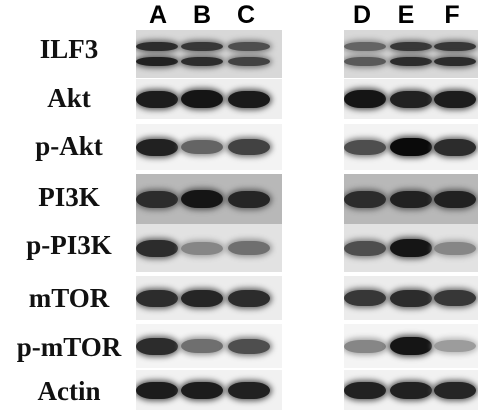 The image size is (499, 415). I want to click on blot-panel-mtor-left, so click(209, 298).